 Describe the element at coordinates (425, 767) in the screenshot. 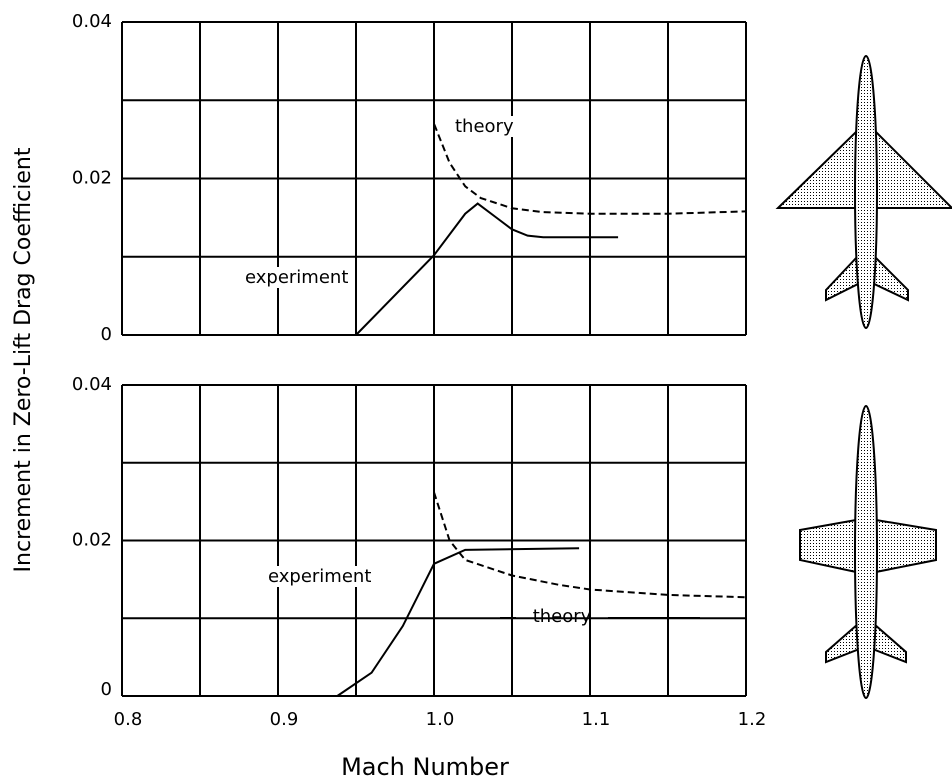

I see `x-axis-label: Mach Number` at that location.